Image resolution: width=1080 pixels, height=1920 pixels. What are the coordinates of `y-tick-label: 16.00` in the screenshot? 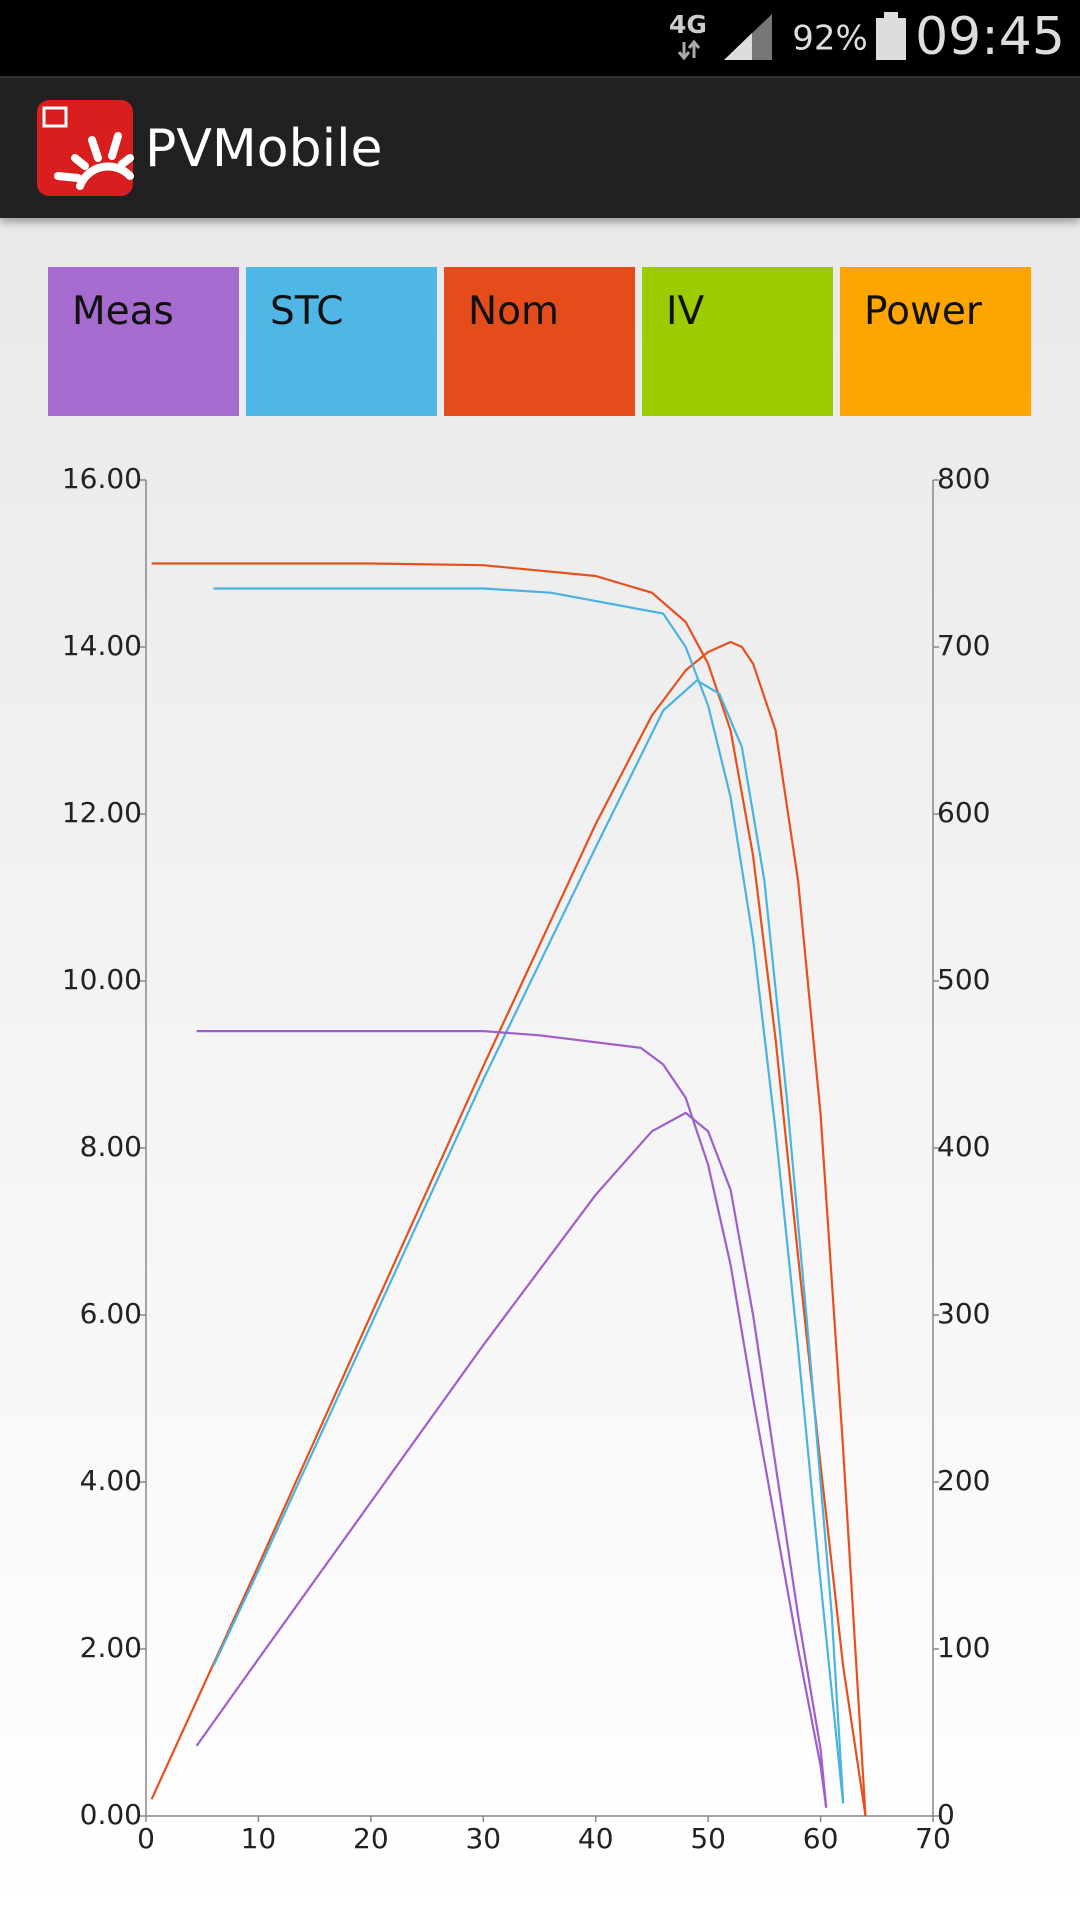 It's located at (102, 478).